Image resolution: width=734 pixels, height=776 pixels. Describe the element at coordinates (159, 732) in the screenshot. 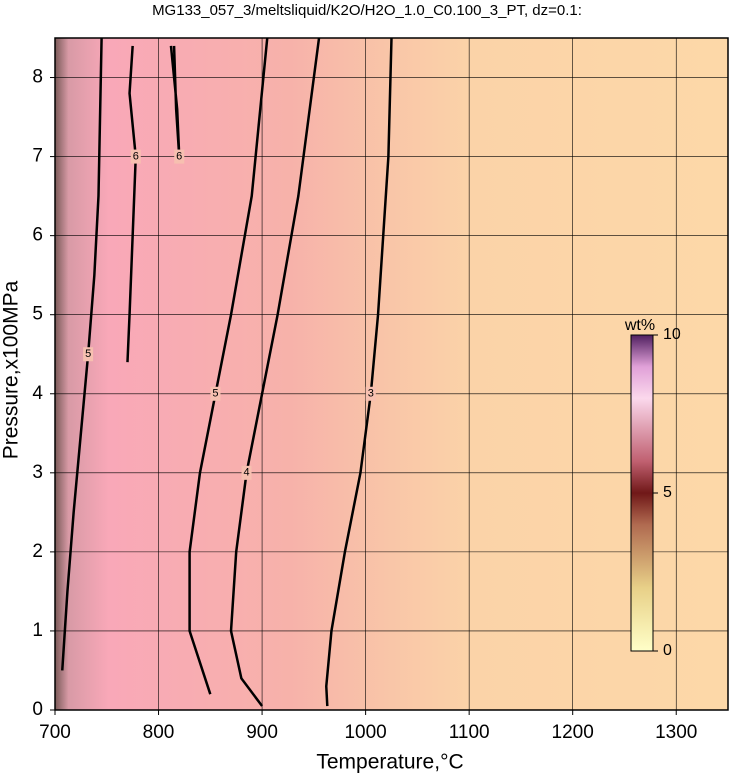

I see `x-tick-label: 800` at that location.